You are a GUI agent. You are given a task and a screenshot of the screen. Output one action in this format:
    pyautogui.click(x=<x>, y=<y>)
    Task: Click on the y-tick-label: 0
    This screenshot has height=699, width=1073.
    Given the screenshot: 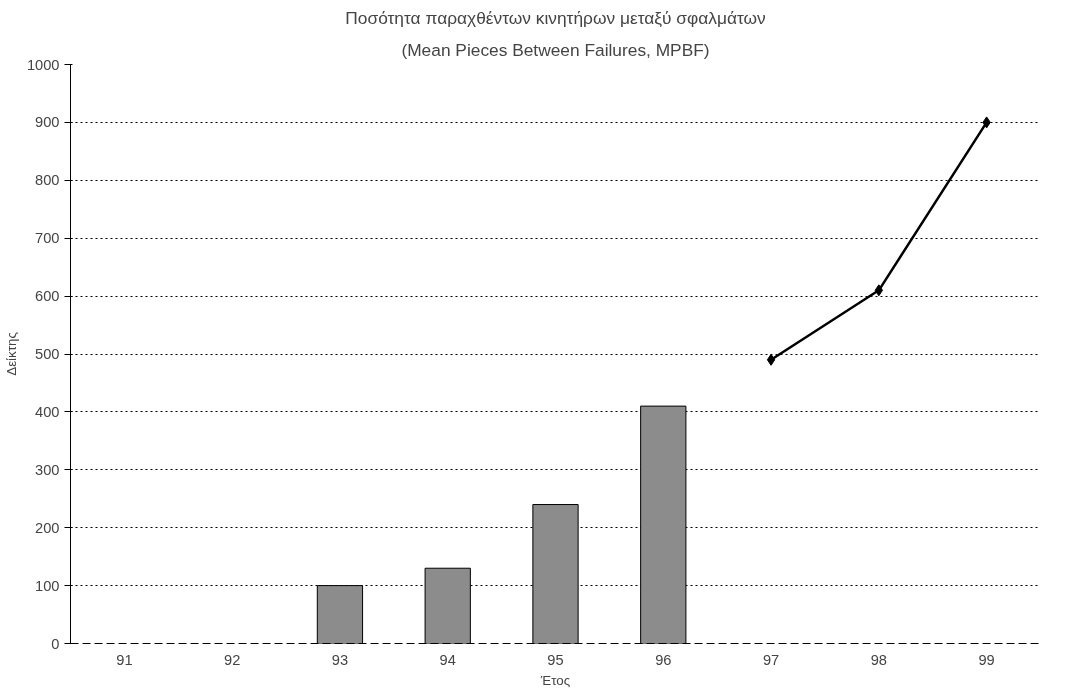 What is the action you would take?
    pyautogui.click(x=55, y=643)
    